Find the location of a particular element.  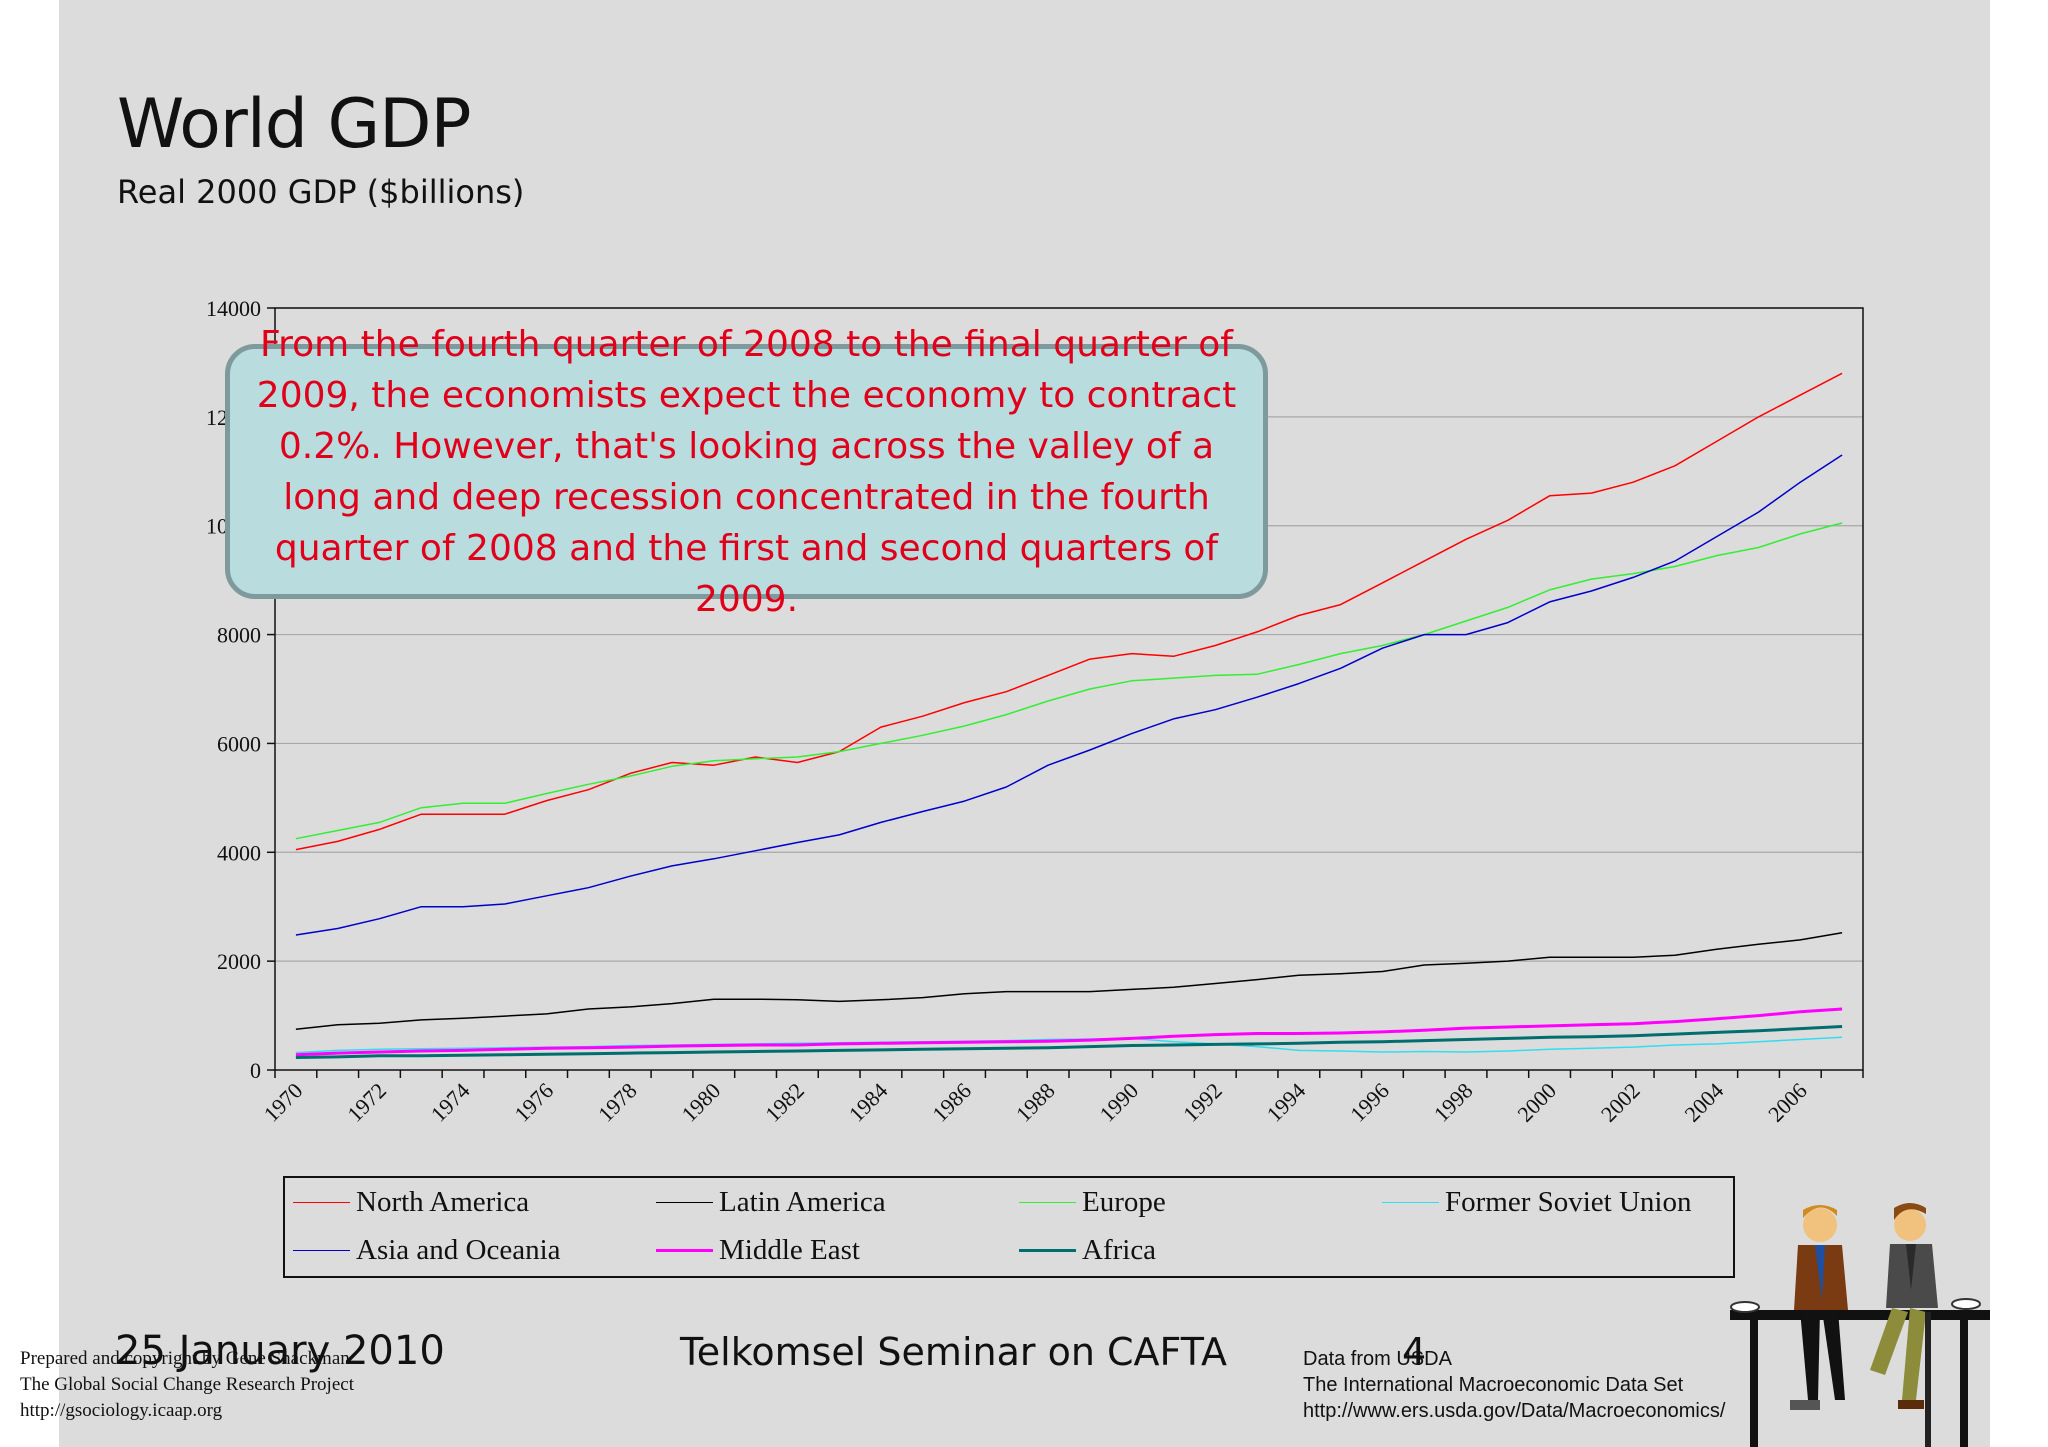

x-tick-label: 1996 is located at coordinates (1369, 1102).